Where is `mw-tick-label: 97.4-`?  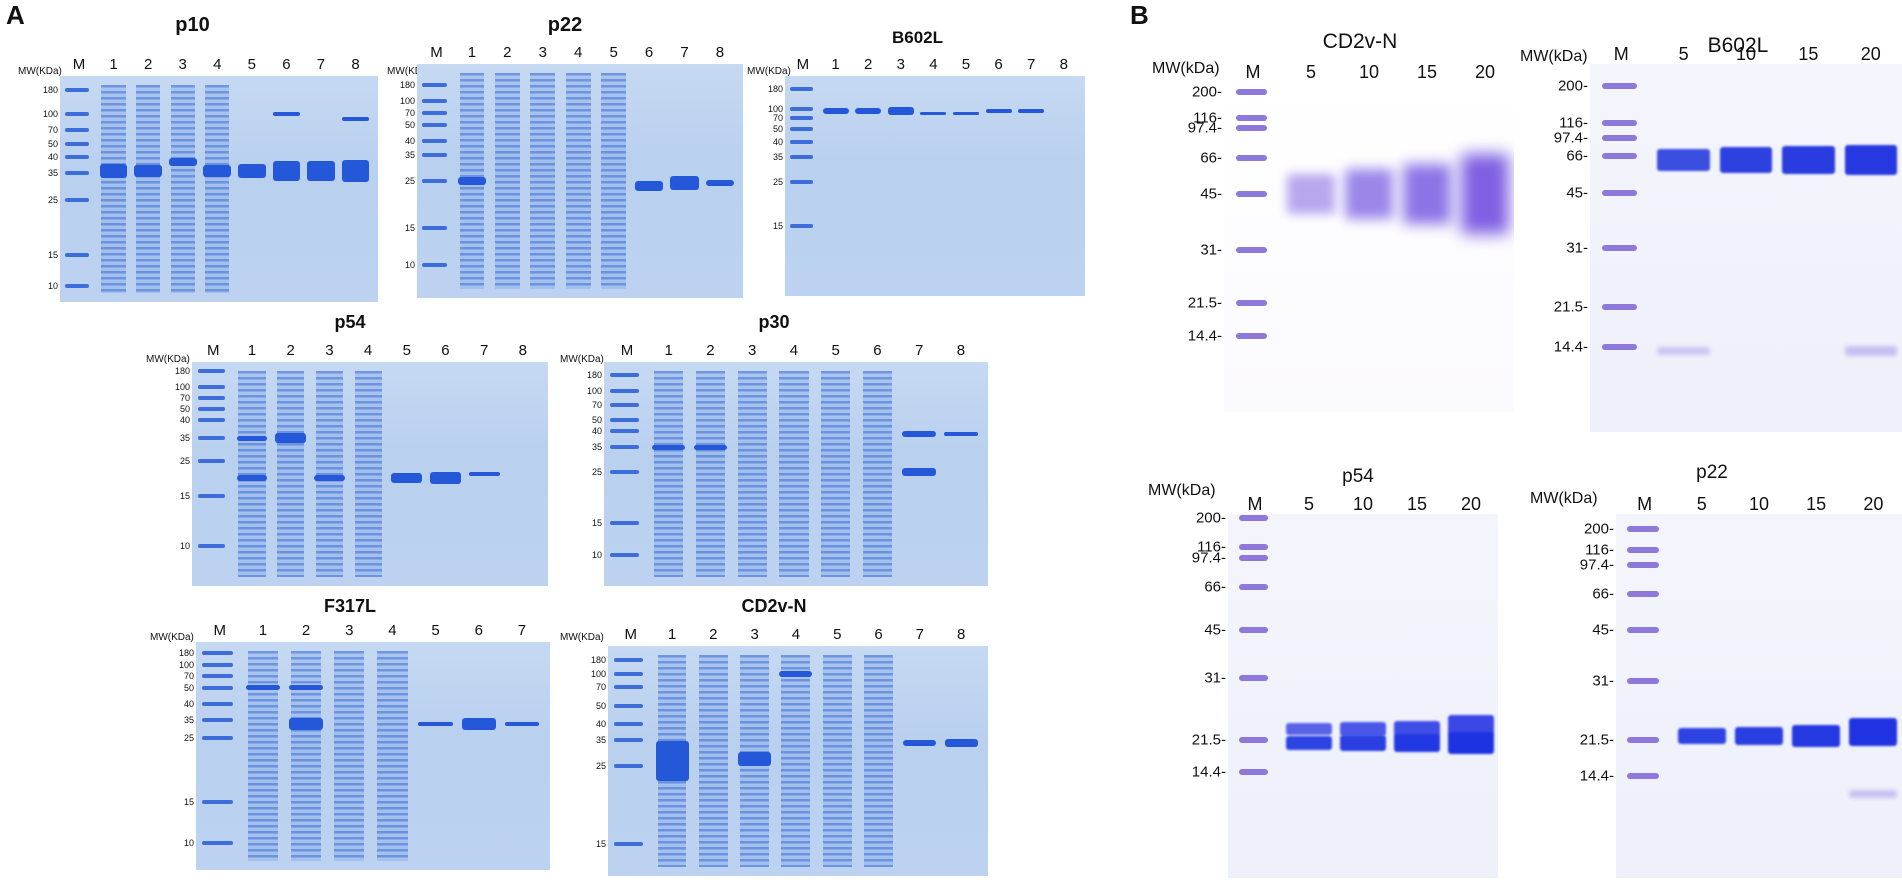
mw-tick-label: 97.4- is located at coordinates (1208, 558).